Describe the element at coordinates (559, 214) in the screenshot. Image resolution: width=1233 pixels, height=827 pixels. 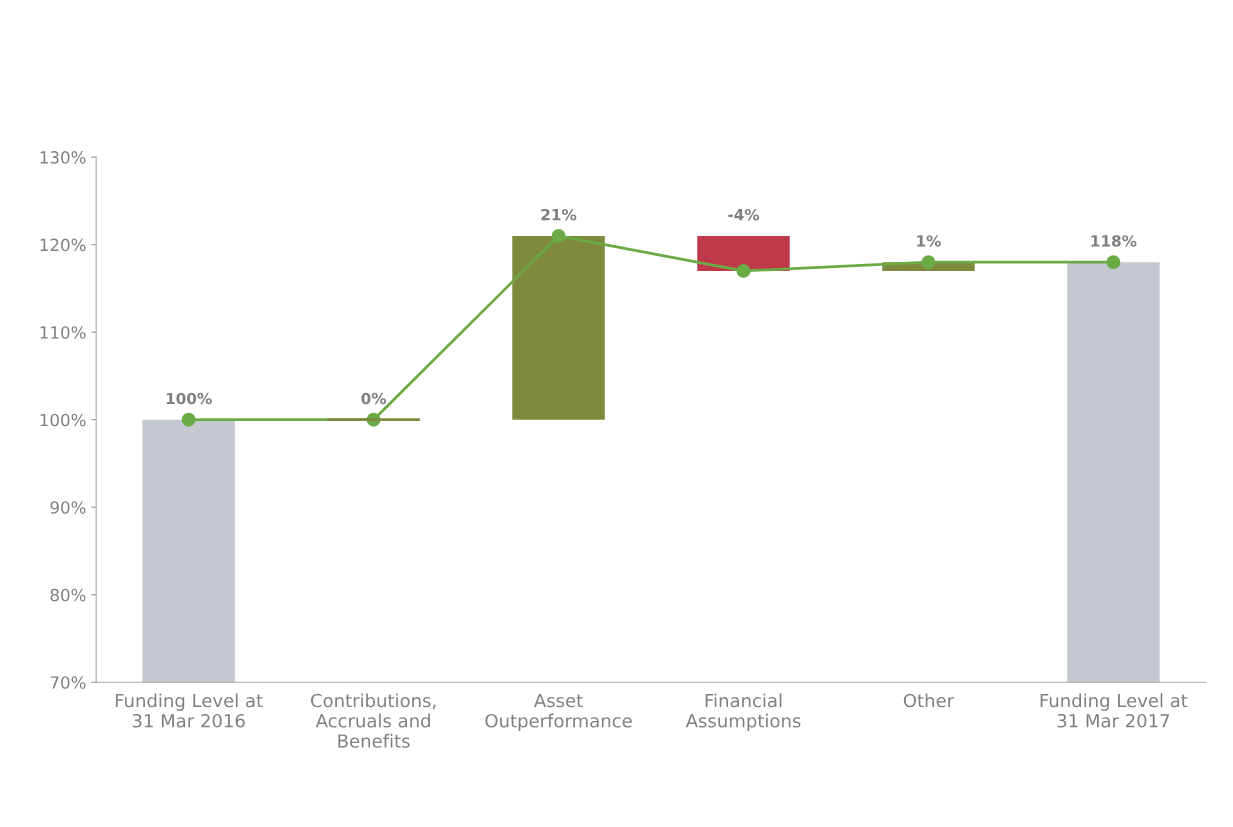
I see `data-label: 21%` at that location.